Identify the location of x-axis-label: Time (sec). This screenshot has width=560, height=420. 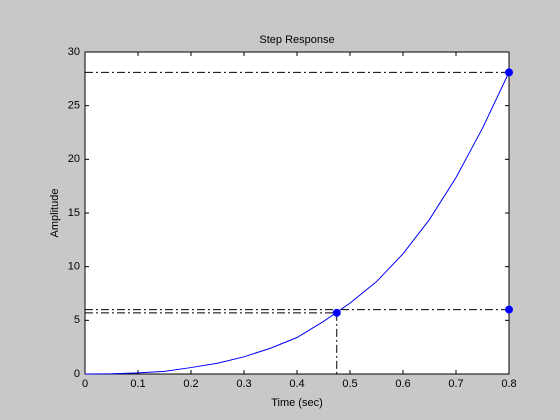
(297, 403).